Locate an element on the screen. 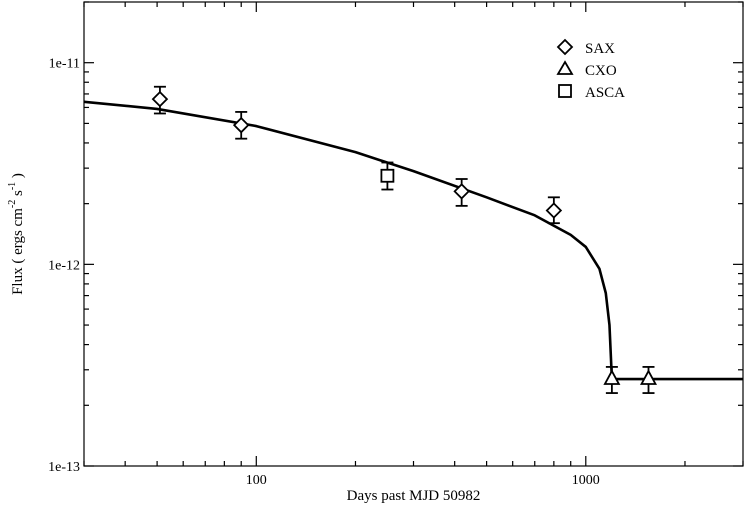 Image resolution: width=747 pixels, height=512 pixels. y-axis-label-main: Flux ( ergs cm is located at coordinates (18, 251).